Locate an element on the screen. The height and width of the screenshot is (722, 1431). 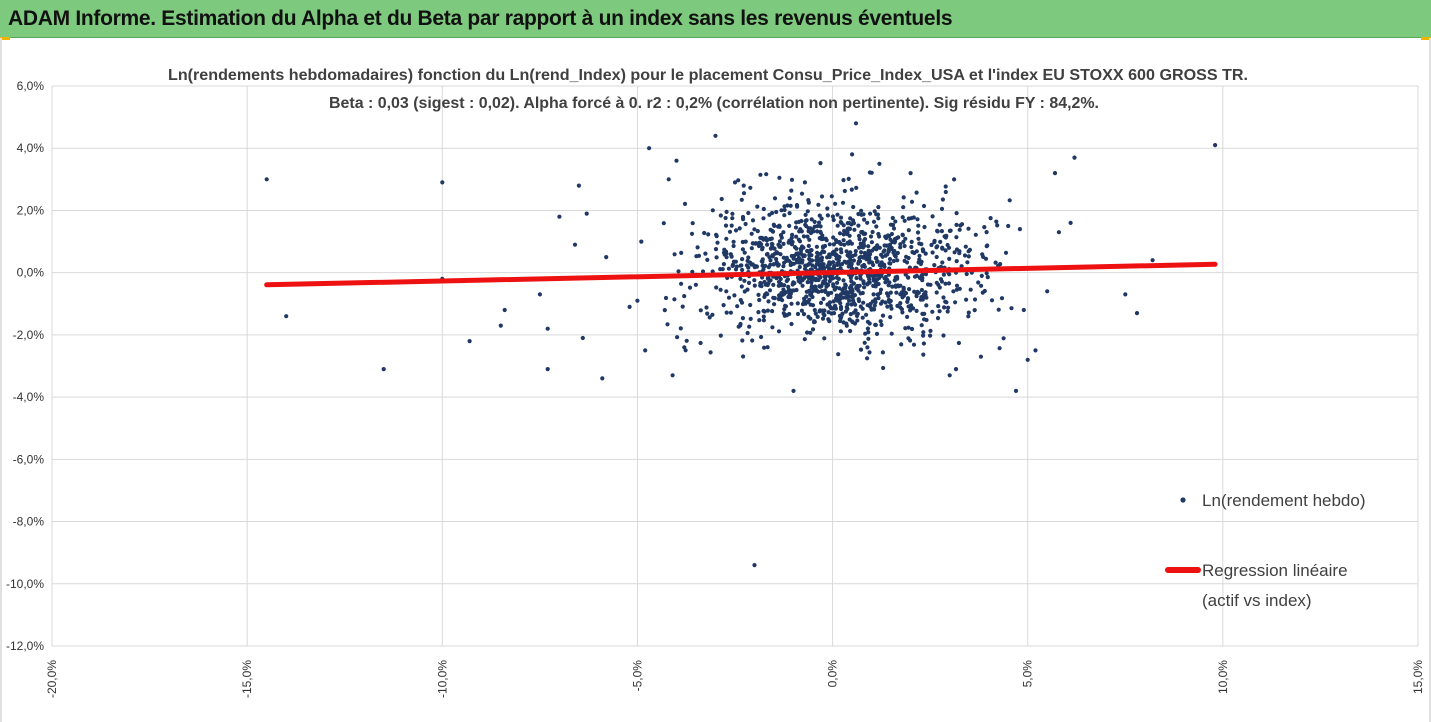
y-tick-label: 2,0% is located at coordinates (31, 210).